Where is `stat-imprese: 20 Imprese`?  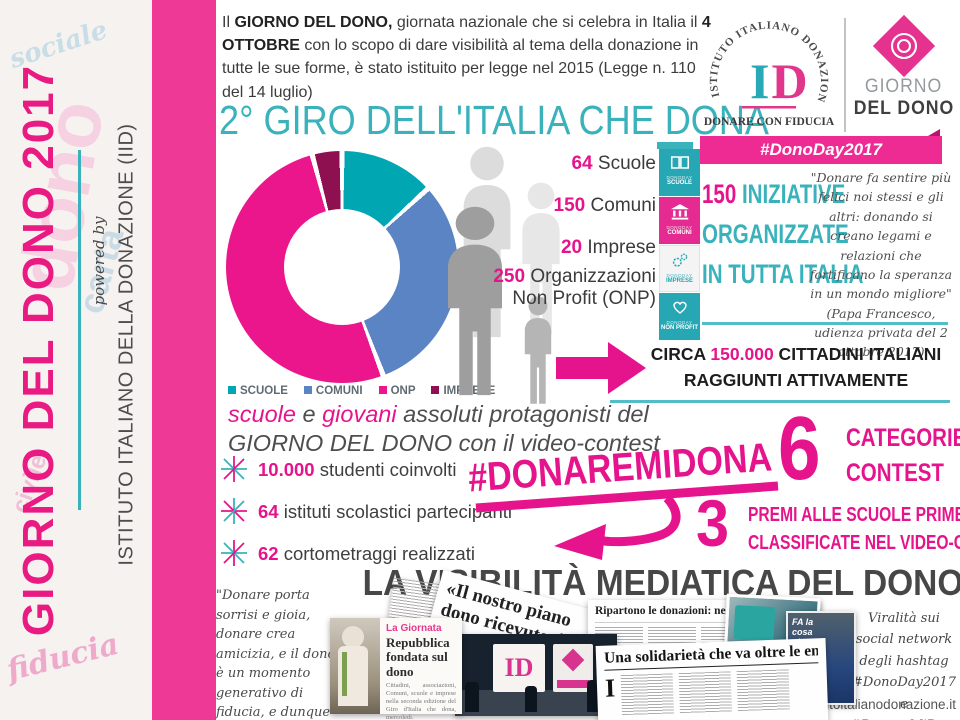 stat-imprese: 20 Imprese is located at coordinates (608, 247).